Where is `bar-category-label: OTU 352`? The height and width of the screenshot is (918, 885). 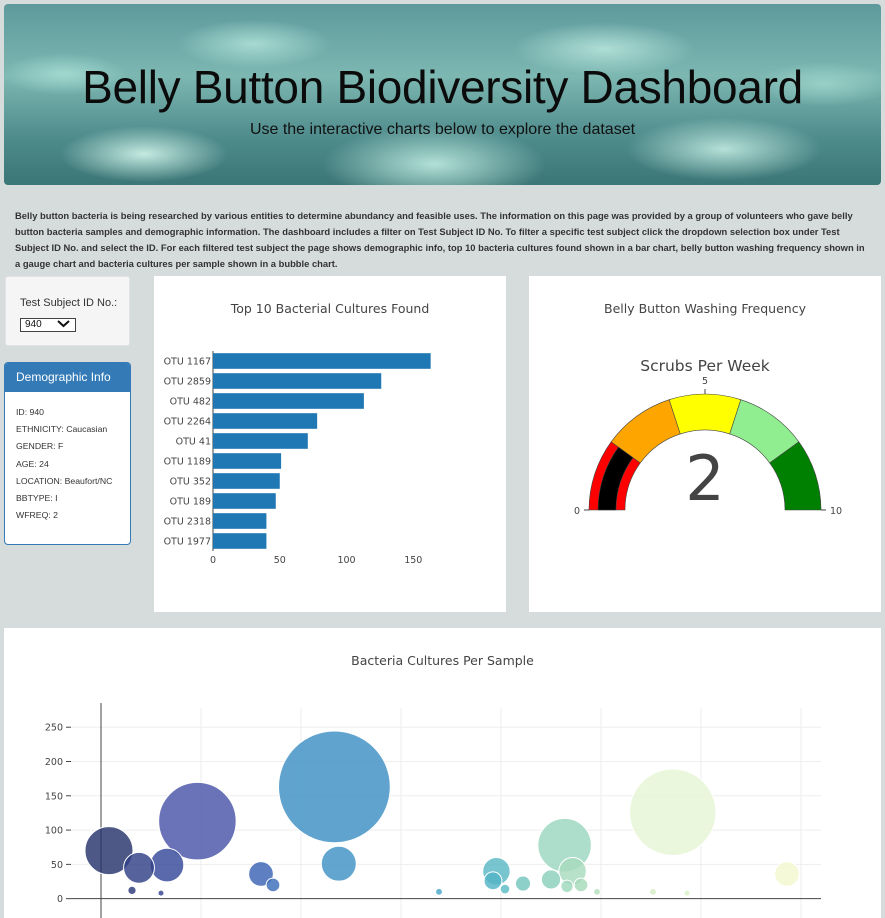
bar-category-label: OTU 352 is located at coordinates (190, 482).